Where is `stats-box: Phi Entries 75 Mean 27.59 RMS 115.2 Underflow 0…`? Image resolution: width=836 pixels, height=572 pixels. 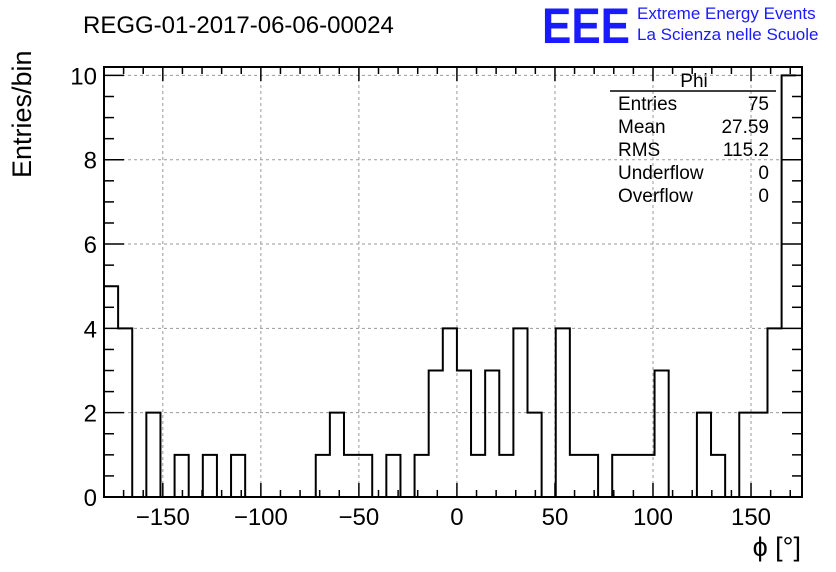
stats-box: Phi Entries 75 Mean 27.59 RMS 115.2 Underflow 0… is located at coordinates (693, 139).